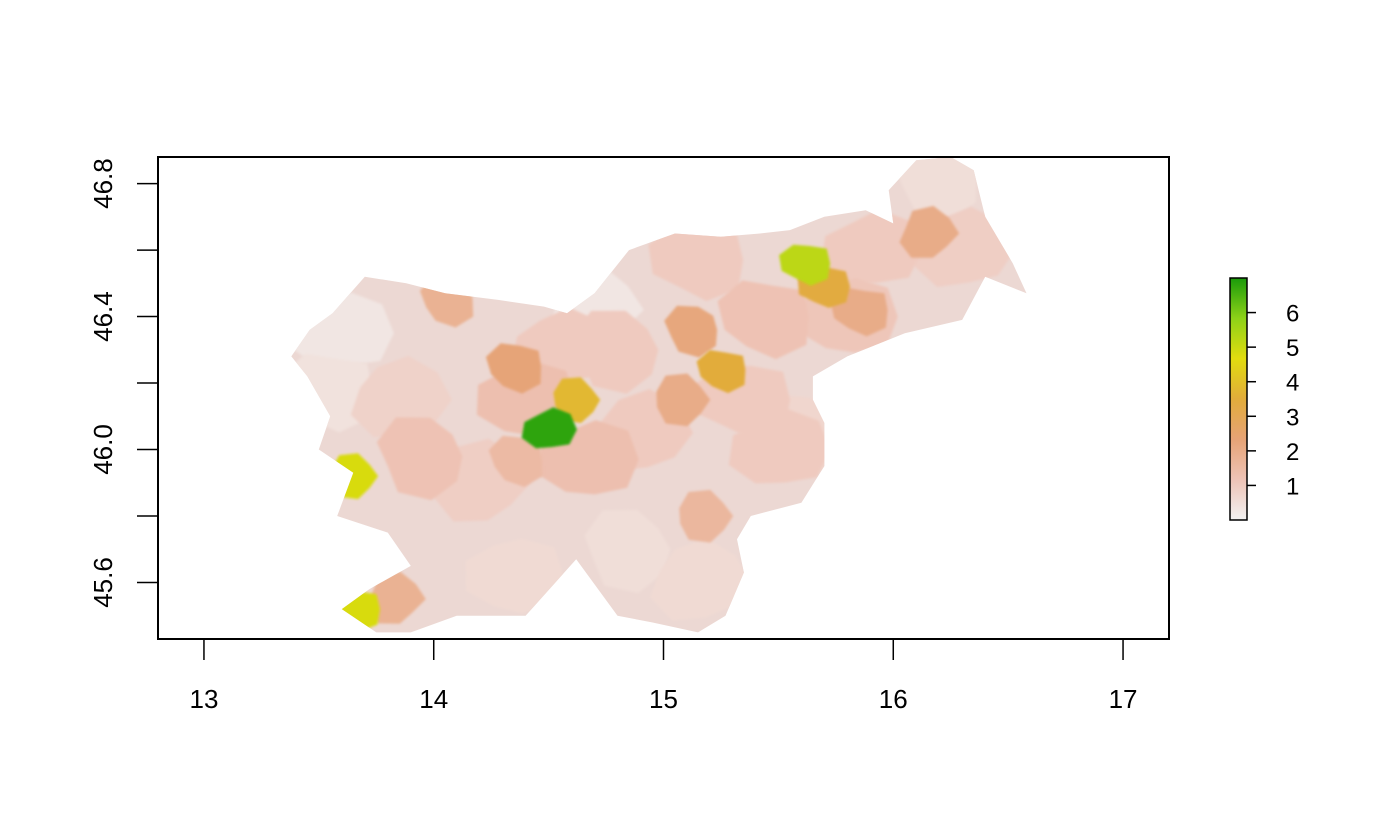  I want to click on x-tick-label: 15, so click(663, 699).